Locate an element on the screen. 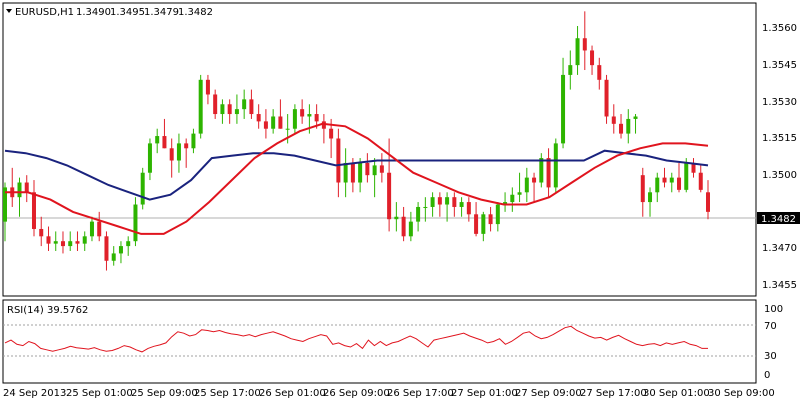 The height and width of the screenshot is (400, 800). x-tick-label: 27 Sep 17:00 is located at coordinates (613, 393).